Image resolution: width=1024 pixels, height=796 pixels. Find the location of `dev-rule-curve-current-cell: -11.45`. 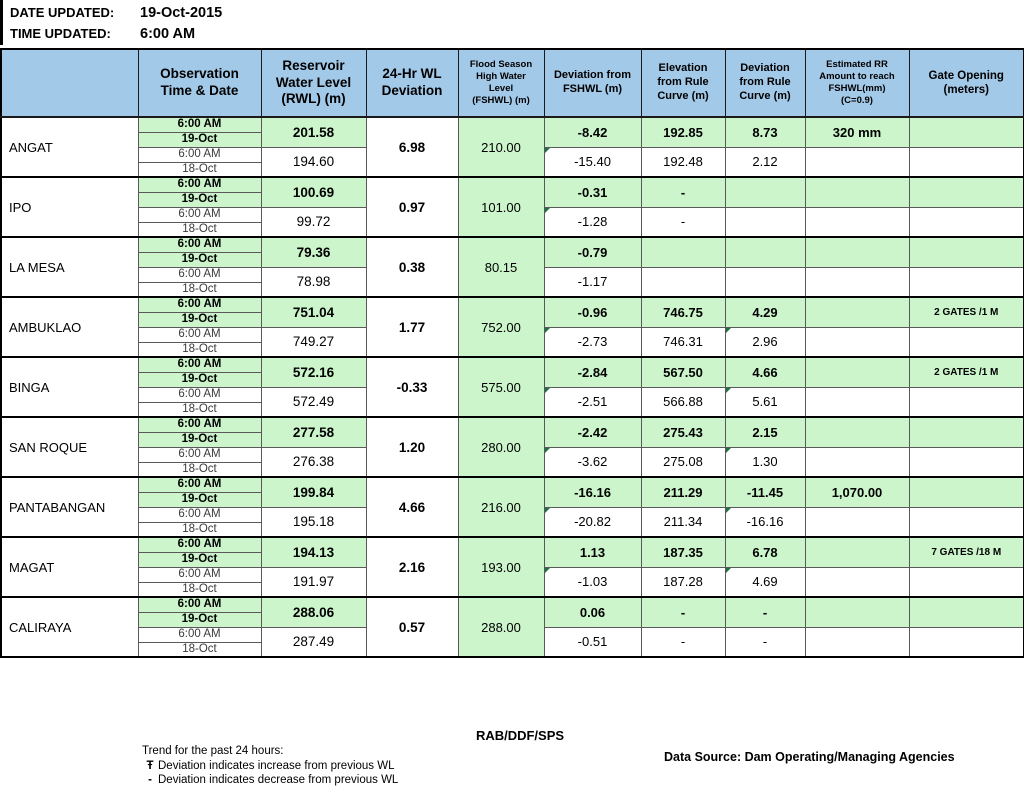

dev-rule-curve-current-cell: -11.45 is located at coordinates (765, 492).